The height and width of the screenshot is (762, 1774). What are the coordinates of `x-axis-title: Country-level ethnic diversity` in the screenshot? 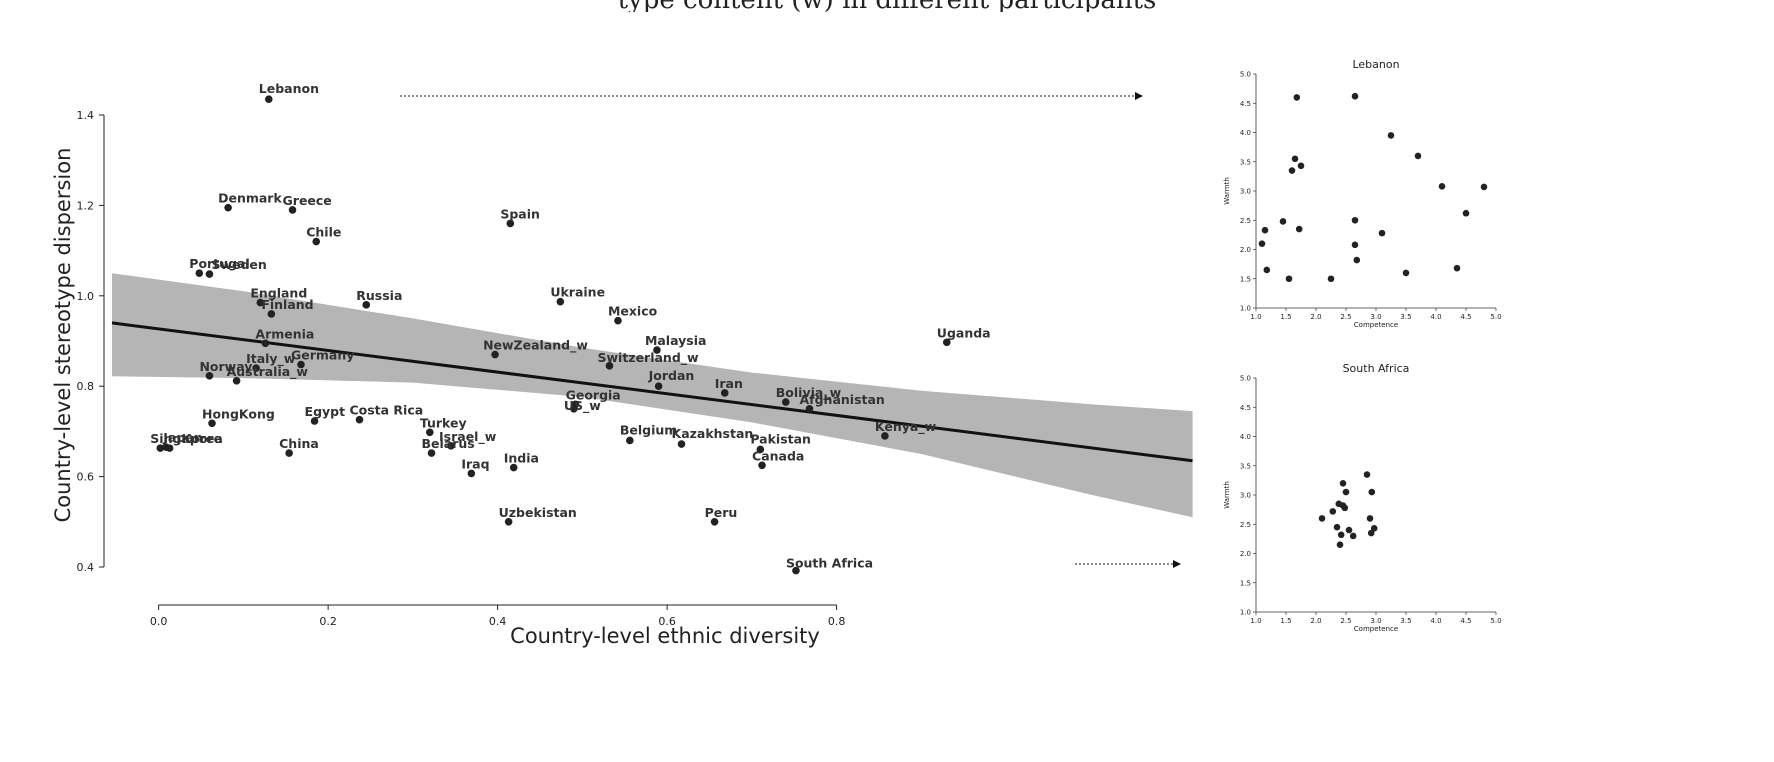 It's located at (665, 636).